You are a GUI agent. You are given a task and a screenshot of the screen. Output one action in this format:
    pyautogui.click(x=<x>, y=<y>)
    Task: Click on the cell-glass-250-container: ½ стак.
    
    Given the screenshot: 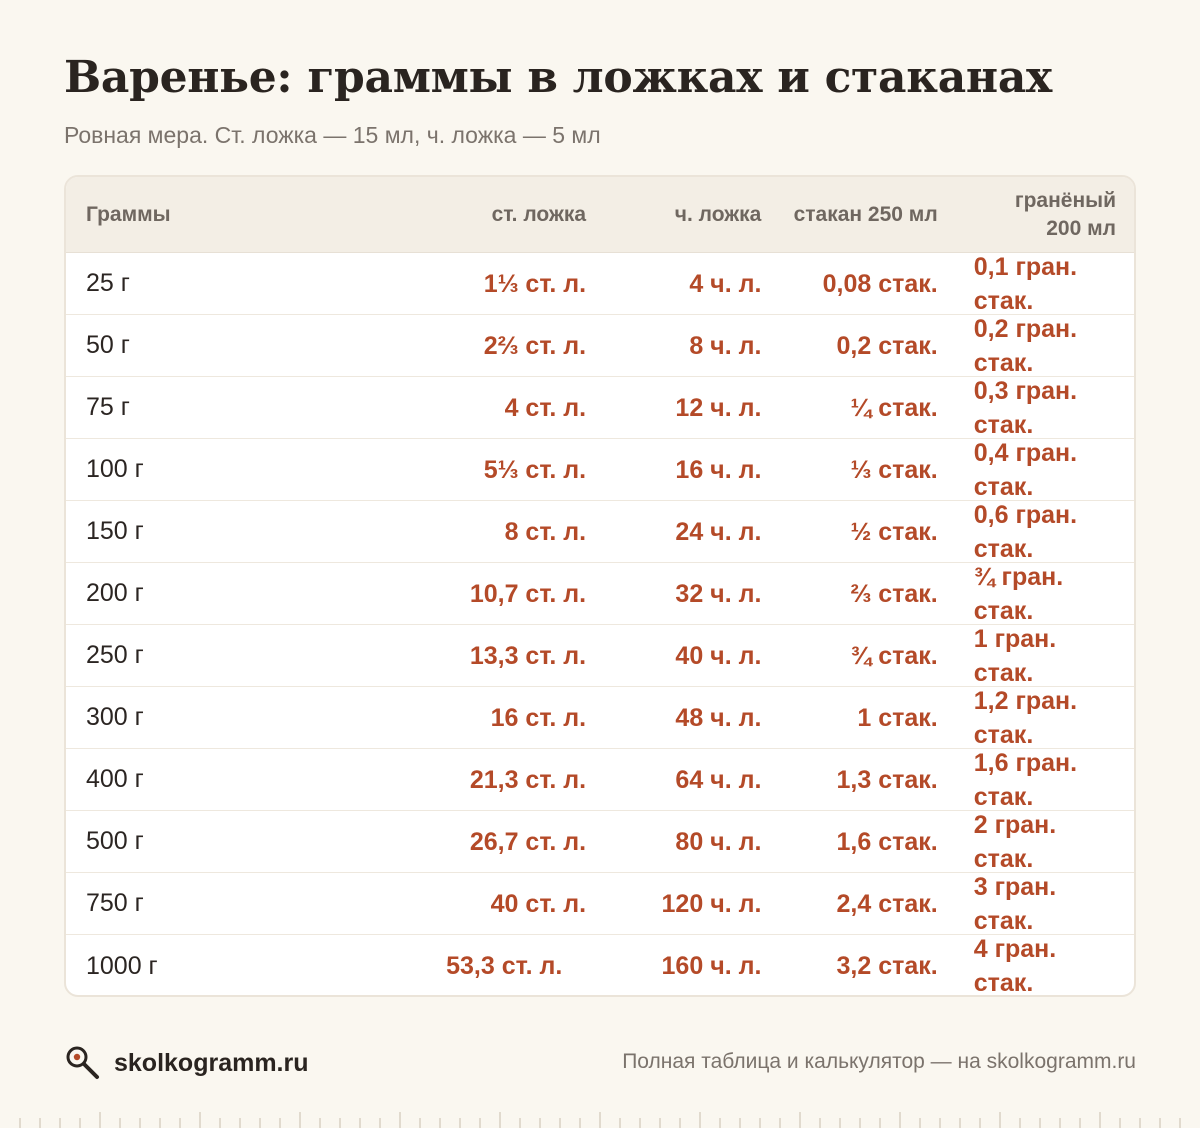 What is the action you would take?
    pyautogui.click(x=849, y=532)
    